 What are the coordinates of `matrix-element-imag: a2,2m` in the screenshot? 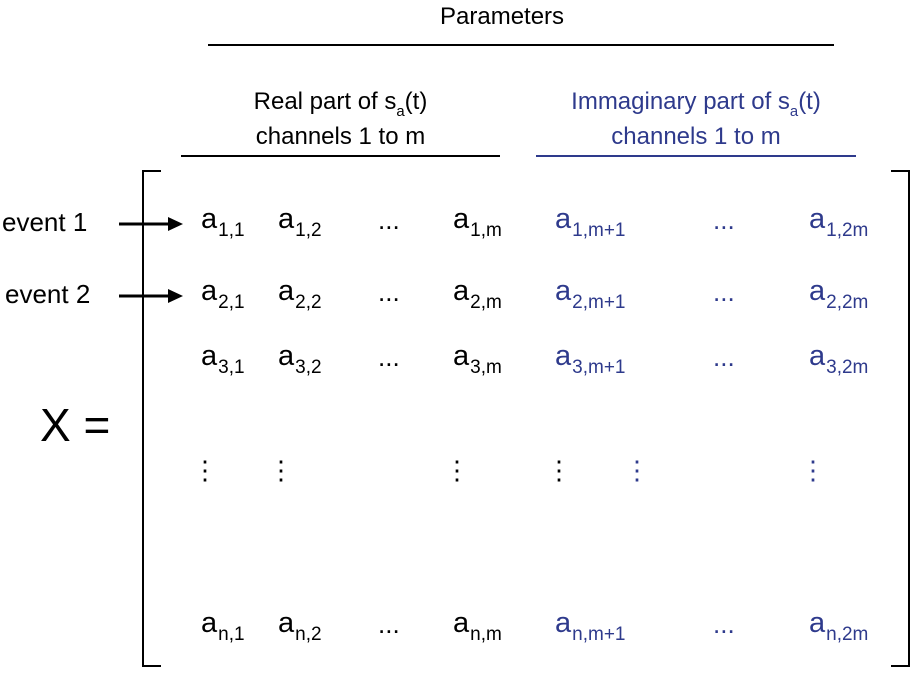 It's located at (839, 294).